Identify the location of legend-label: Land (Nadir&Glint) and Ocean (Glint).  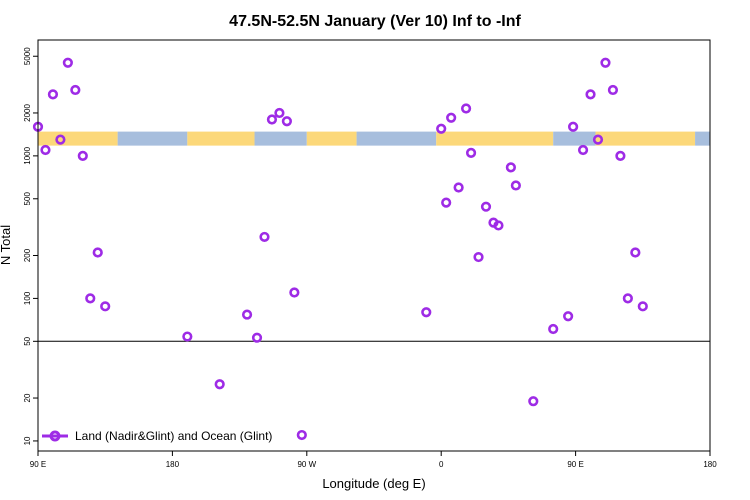
(173, 436).